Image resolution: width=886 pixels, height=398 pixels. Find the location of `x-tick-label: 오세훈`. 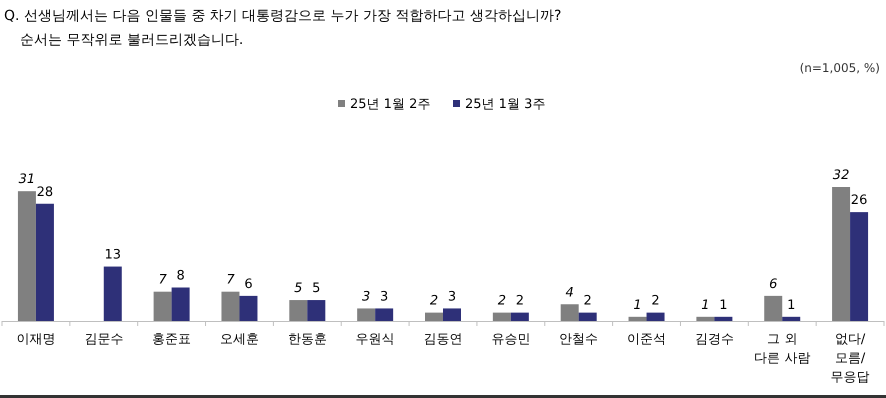

x-tick-label: 오세훈 is located at coordinates (239, 339).